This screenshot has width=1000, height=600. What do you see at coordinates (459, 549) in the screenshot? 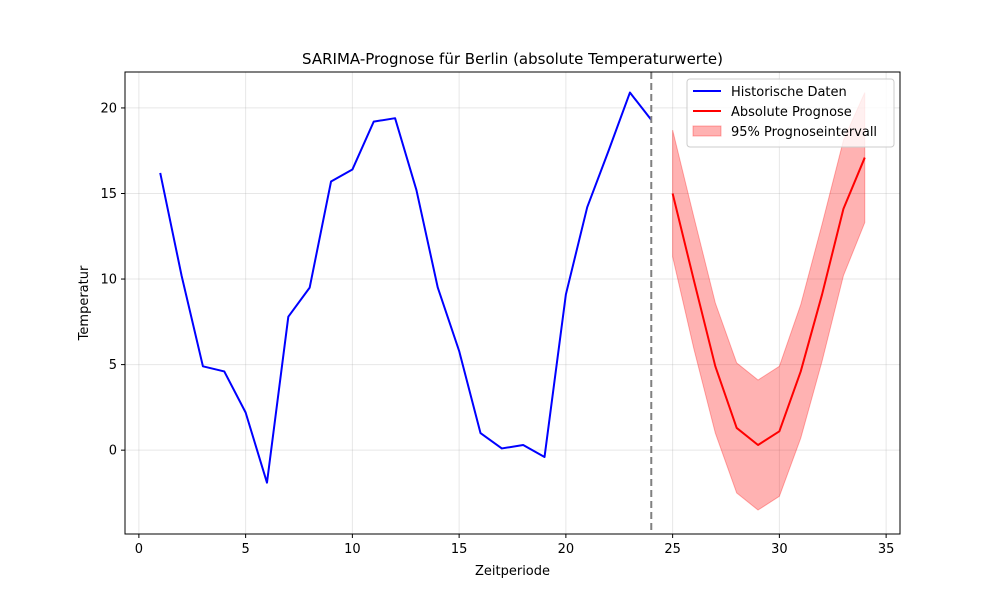
I see `x-tick-label: 15` at bounding box center [459, 549].